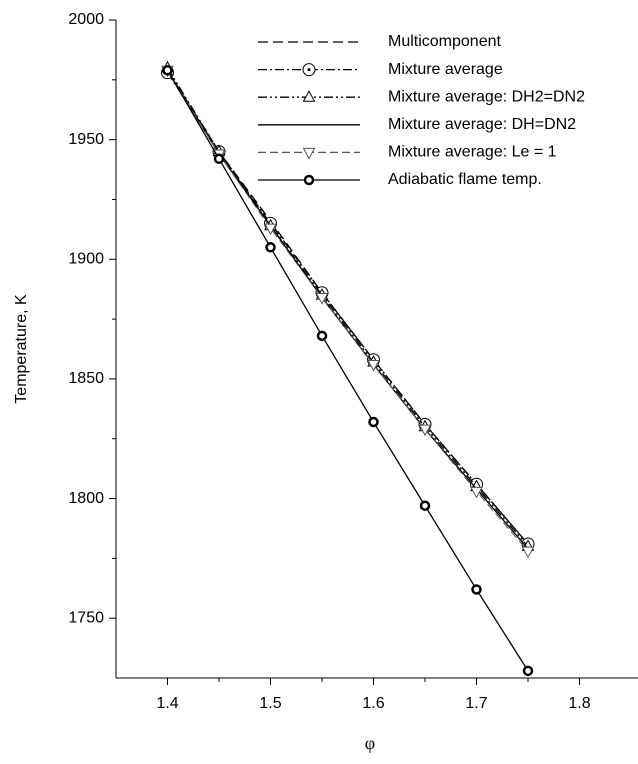 Image resolution: width=638 pixels, height=764 pixels. I want to click on x-tick-label: 1.6, so click(373, 703).